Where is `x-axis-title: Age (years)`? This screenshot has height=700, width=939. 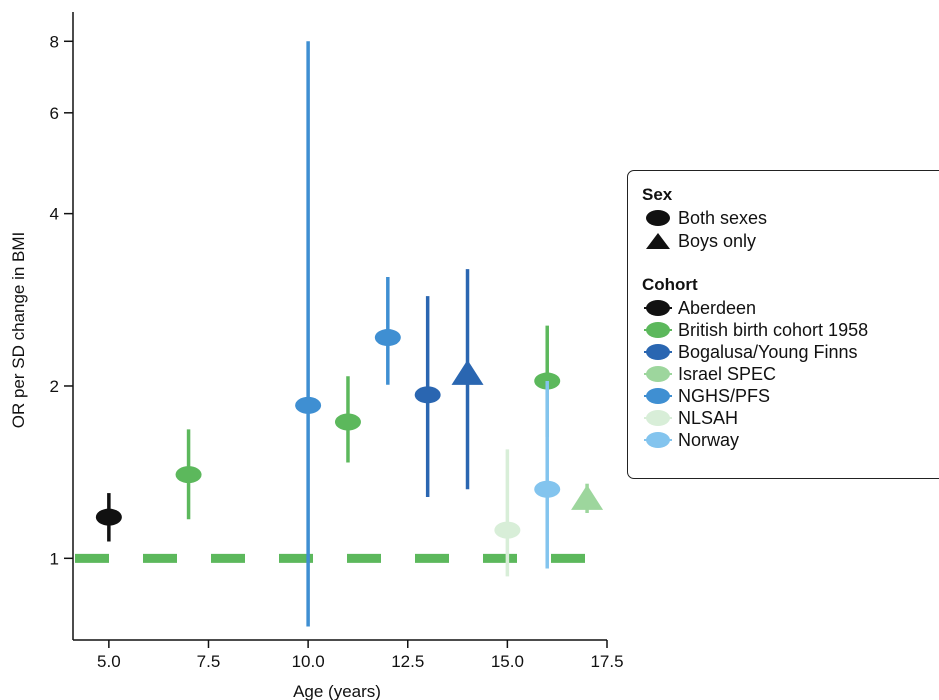
x-axis-title: Age (years) is located at coordinates (337, 691).